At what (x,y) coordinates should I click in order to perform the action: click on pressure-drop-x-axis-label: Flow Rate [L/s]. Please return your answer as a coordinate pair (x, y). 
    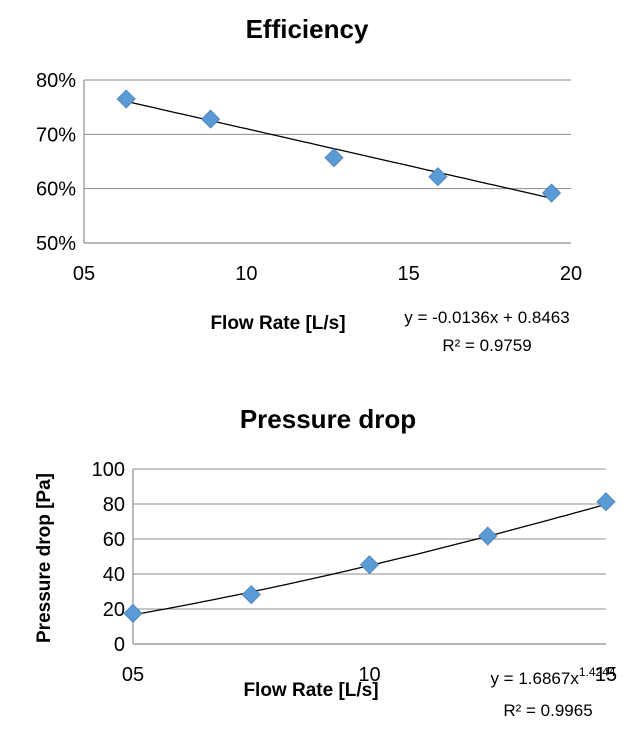
    Looking at the image, I should click on (310, 690).